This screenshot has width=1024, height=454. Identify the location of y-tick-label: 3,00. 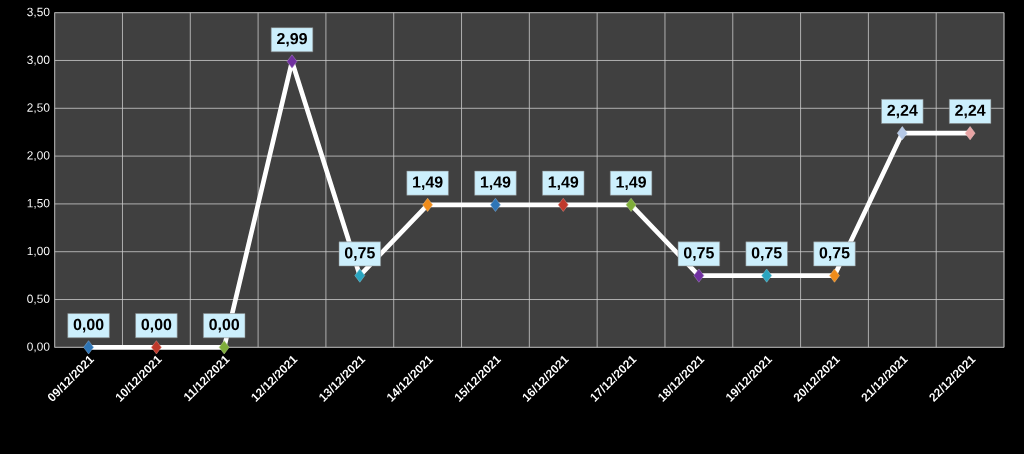
(38, 60).